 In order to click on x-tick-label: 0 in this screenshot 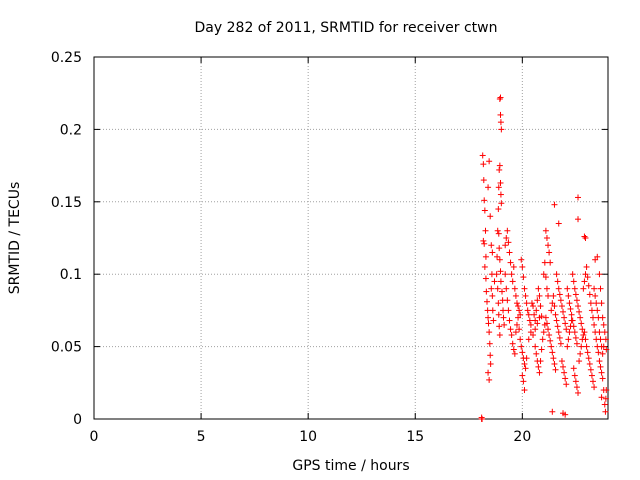, I will do `click(94, 437)`.